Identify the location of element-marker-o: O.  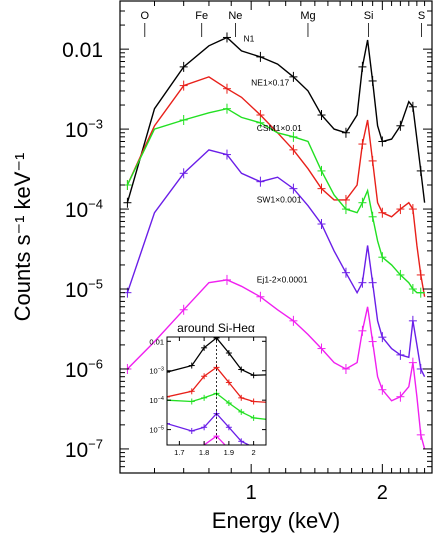
(145, 23).